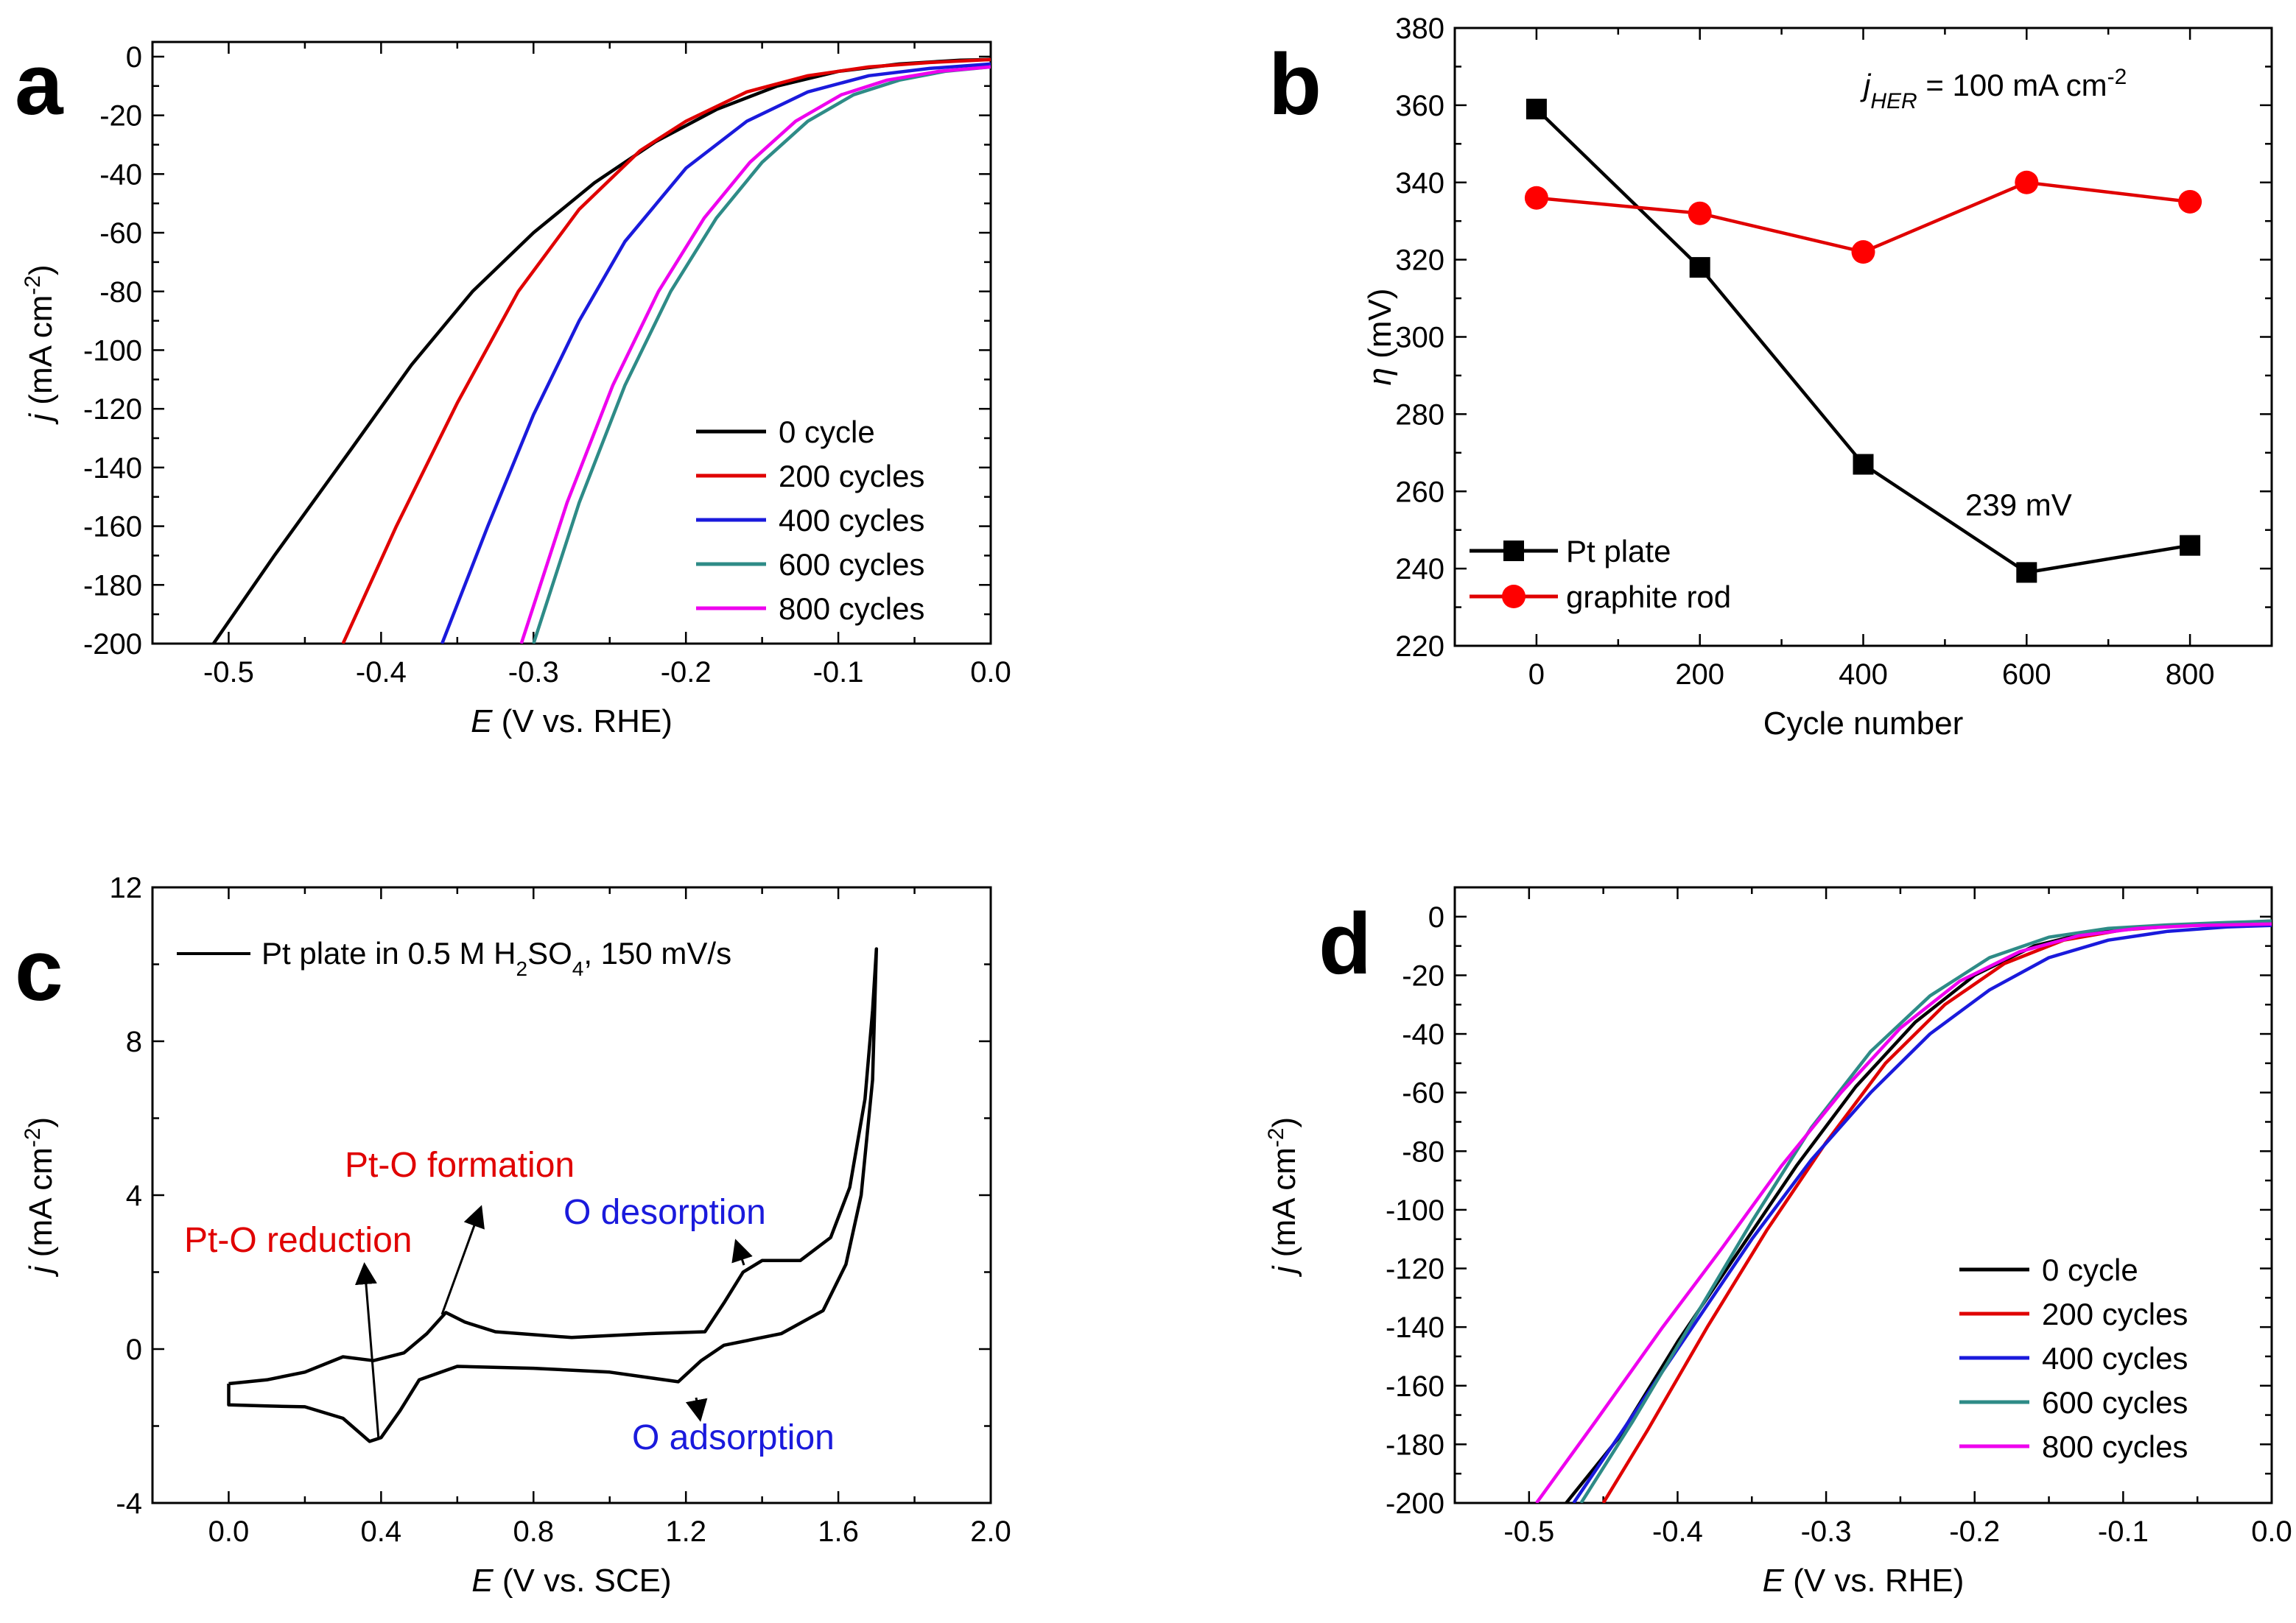 The width and height of the screenshot is (2296, 1623). What do you see at coordinates (129, 1504) in the screenshot?
I see `y-tick-label: -4` at bounding box center [129, 1504].